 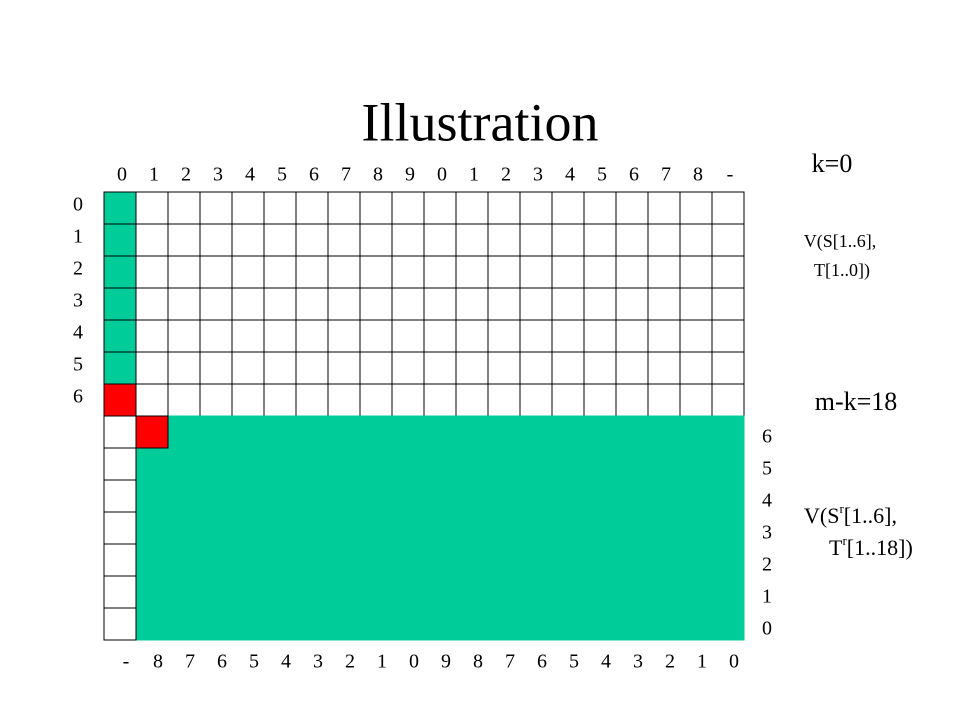 What do you see at coordinates (842, 270) in the screenshot?
I see `note-line: T[1..0])` at bounding box center [842, 270].